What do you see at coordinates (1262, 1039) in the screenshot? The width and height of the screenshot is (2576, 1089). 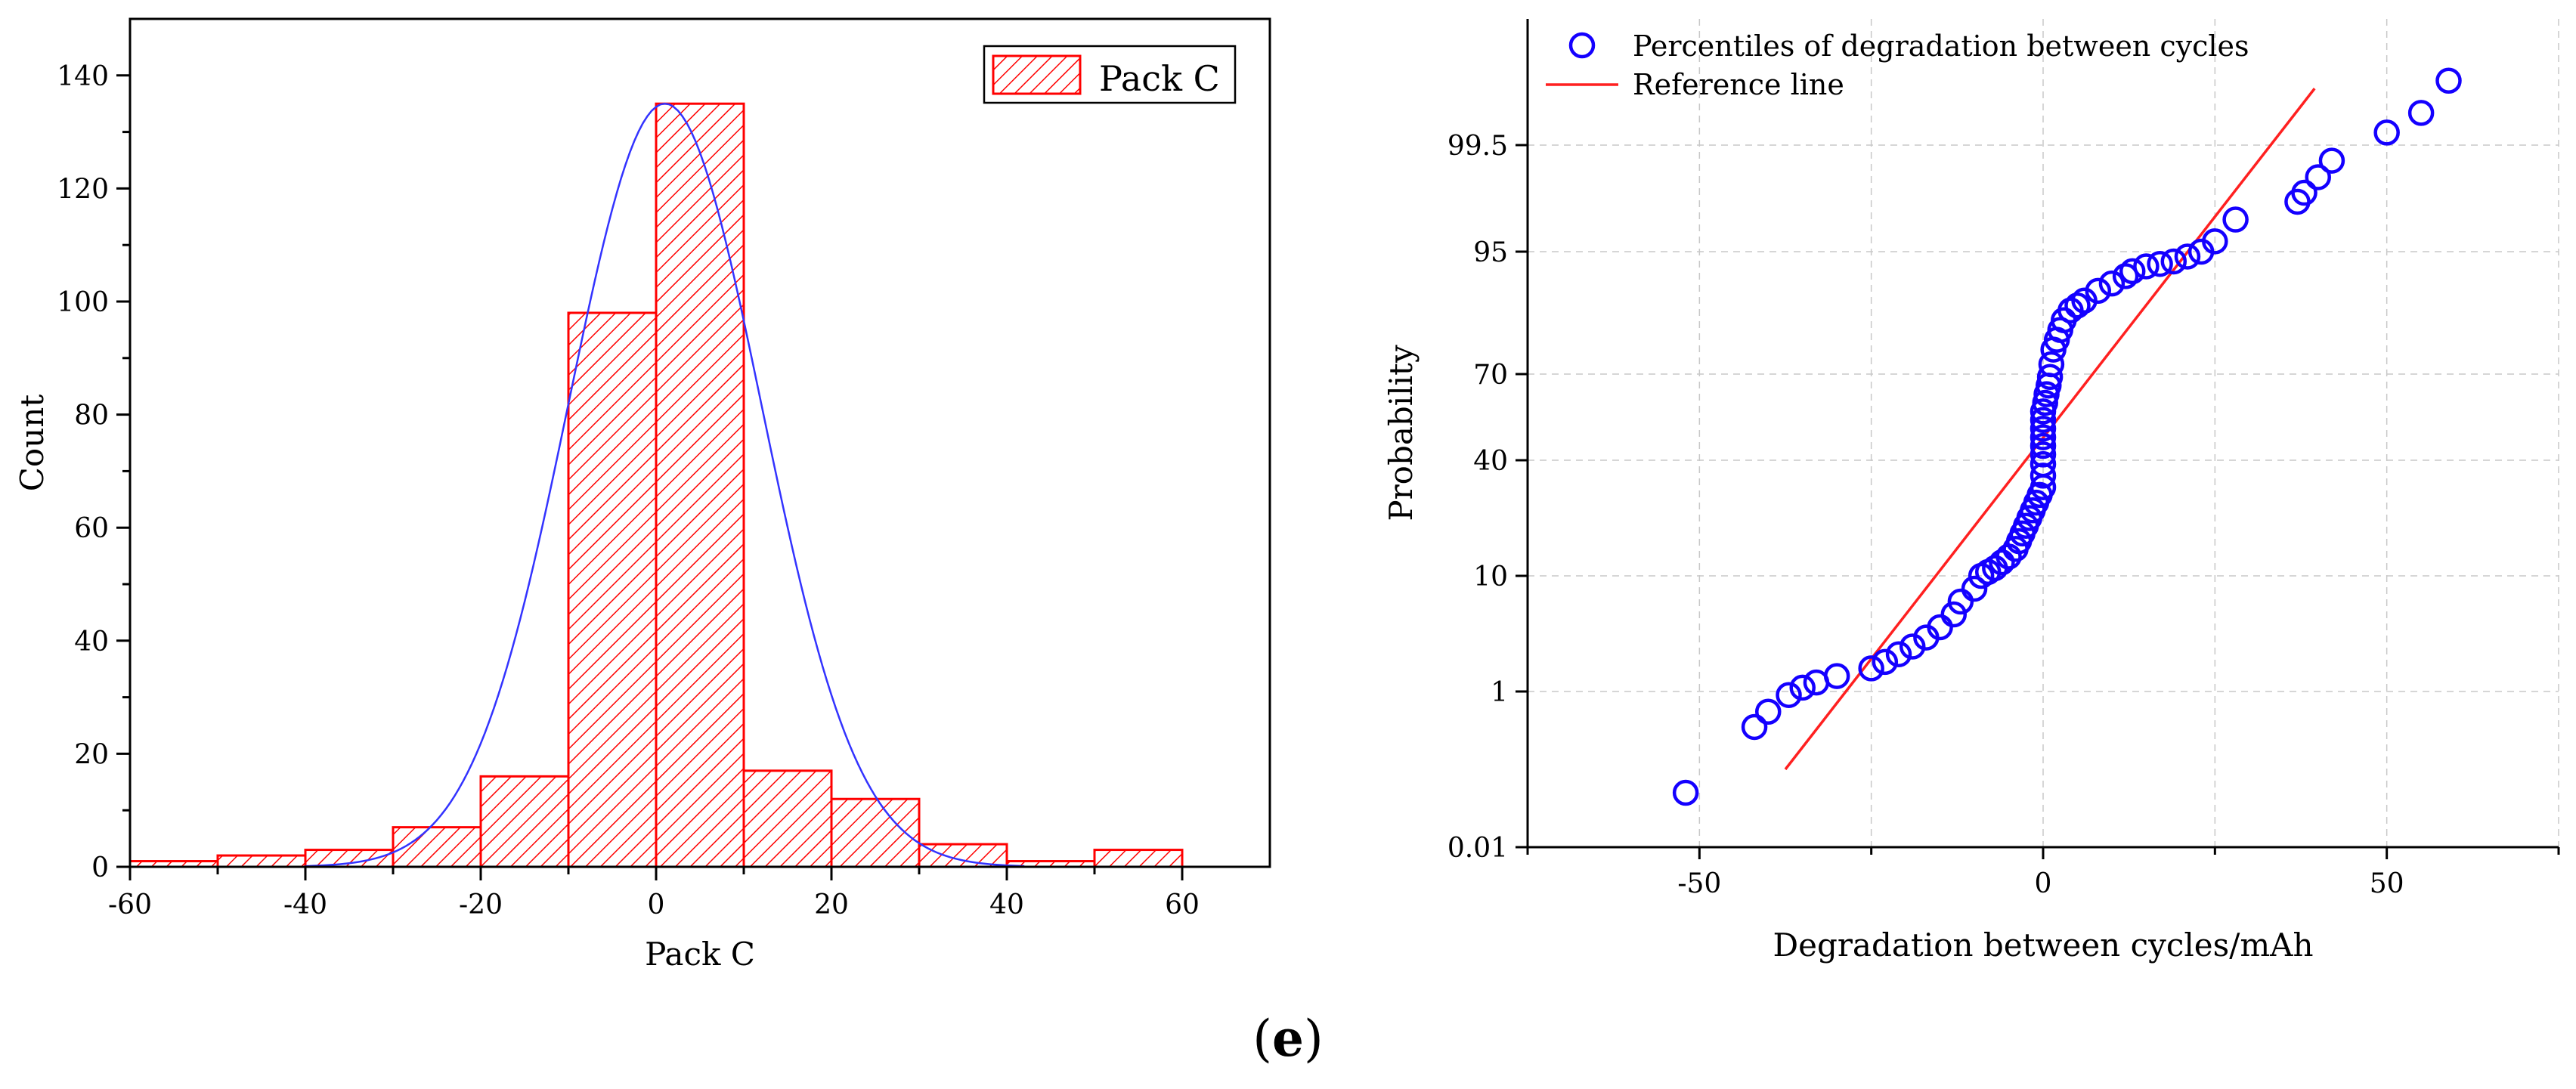 I see `caption-open-paren: (` at bounding box center [1262, 1039].